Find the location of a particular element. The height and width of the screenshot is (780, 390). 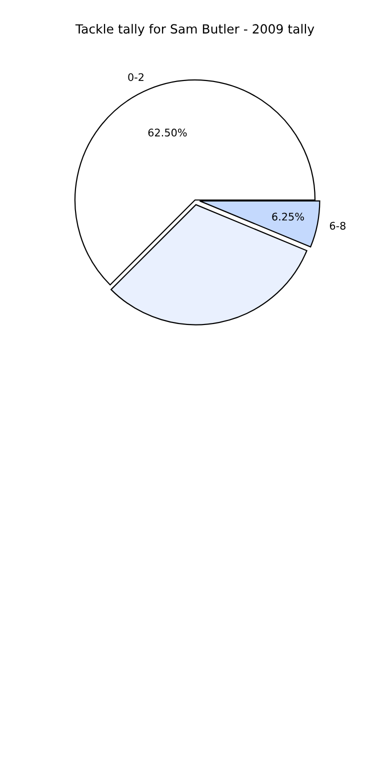

data-label: 62.50% is located at coordinates (167, 132).